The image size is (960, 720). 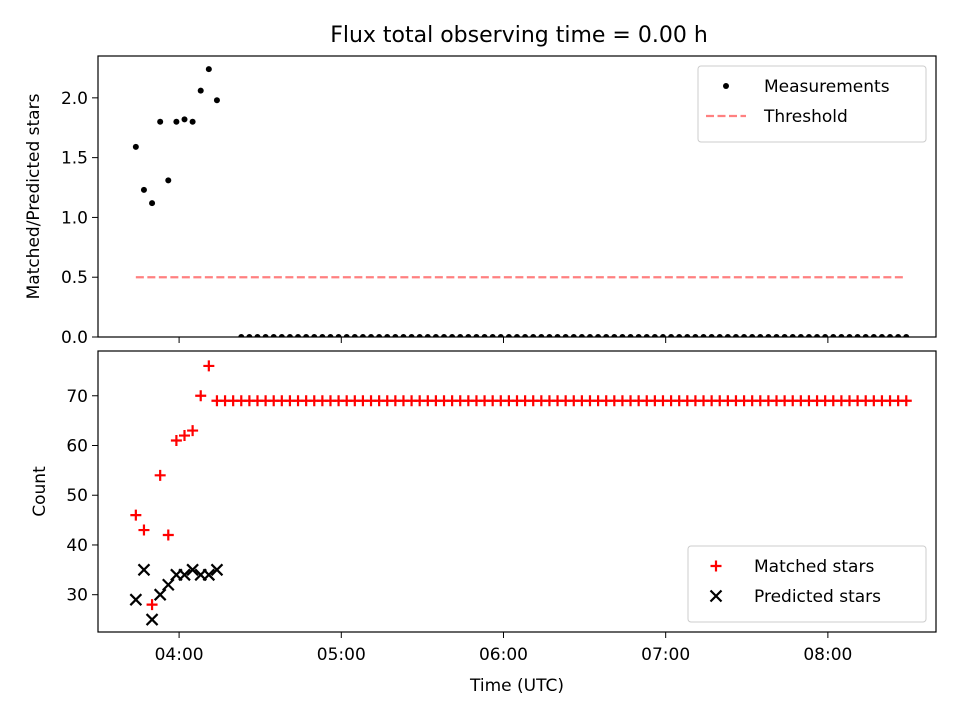 I want to click on x-tick-label: 05:00, so click(x=341, y=655).